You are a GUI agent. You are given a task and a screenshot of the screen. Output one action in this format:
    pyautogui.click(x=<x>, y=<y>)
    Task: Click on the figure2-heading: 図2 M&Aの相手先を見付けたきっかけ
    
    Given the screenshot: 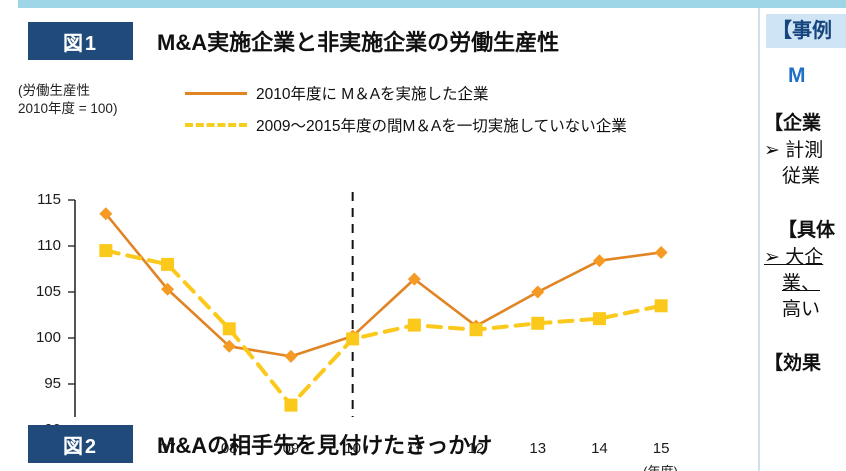 What is the action you would take?
    pyautogui.click(x=260, y=444)
    